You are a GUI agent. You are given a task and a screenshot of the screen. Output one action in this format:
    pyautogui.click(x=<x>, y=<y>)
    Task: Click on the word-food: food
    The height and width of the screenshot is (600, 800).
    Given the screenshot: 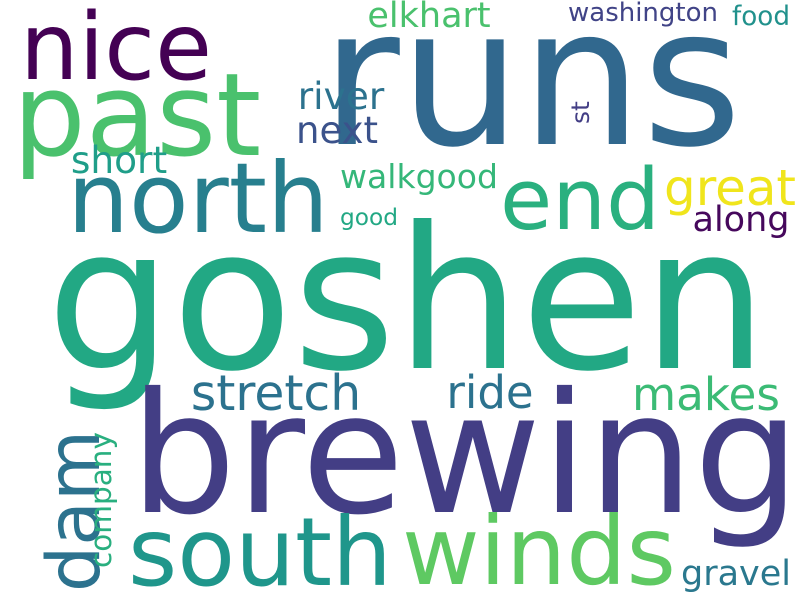 What is the action you would take?
    pyautogui.click(x=761, y=16)
    